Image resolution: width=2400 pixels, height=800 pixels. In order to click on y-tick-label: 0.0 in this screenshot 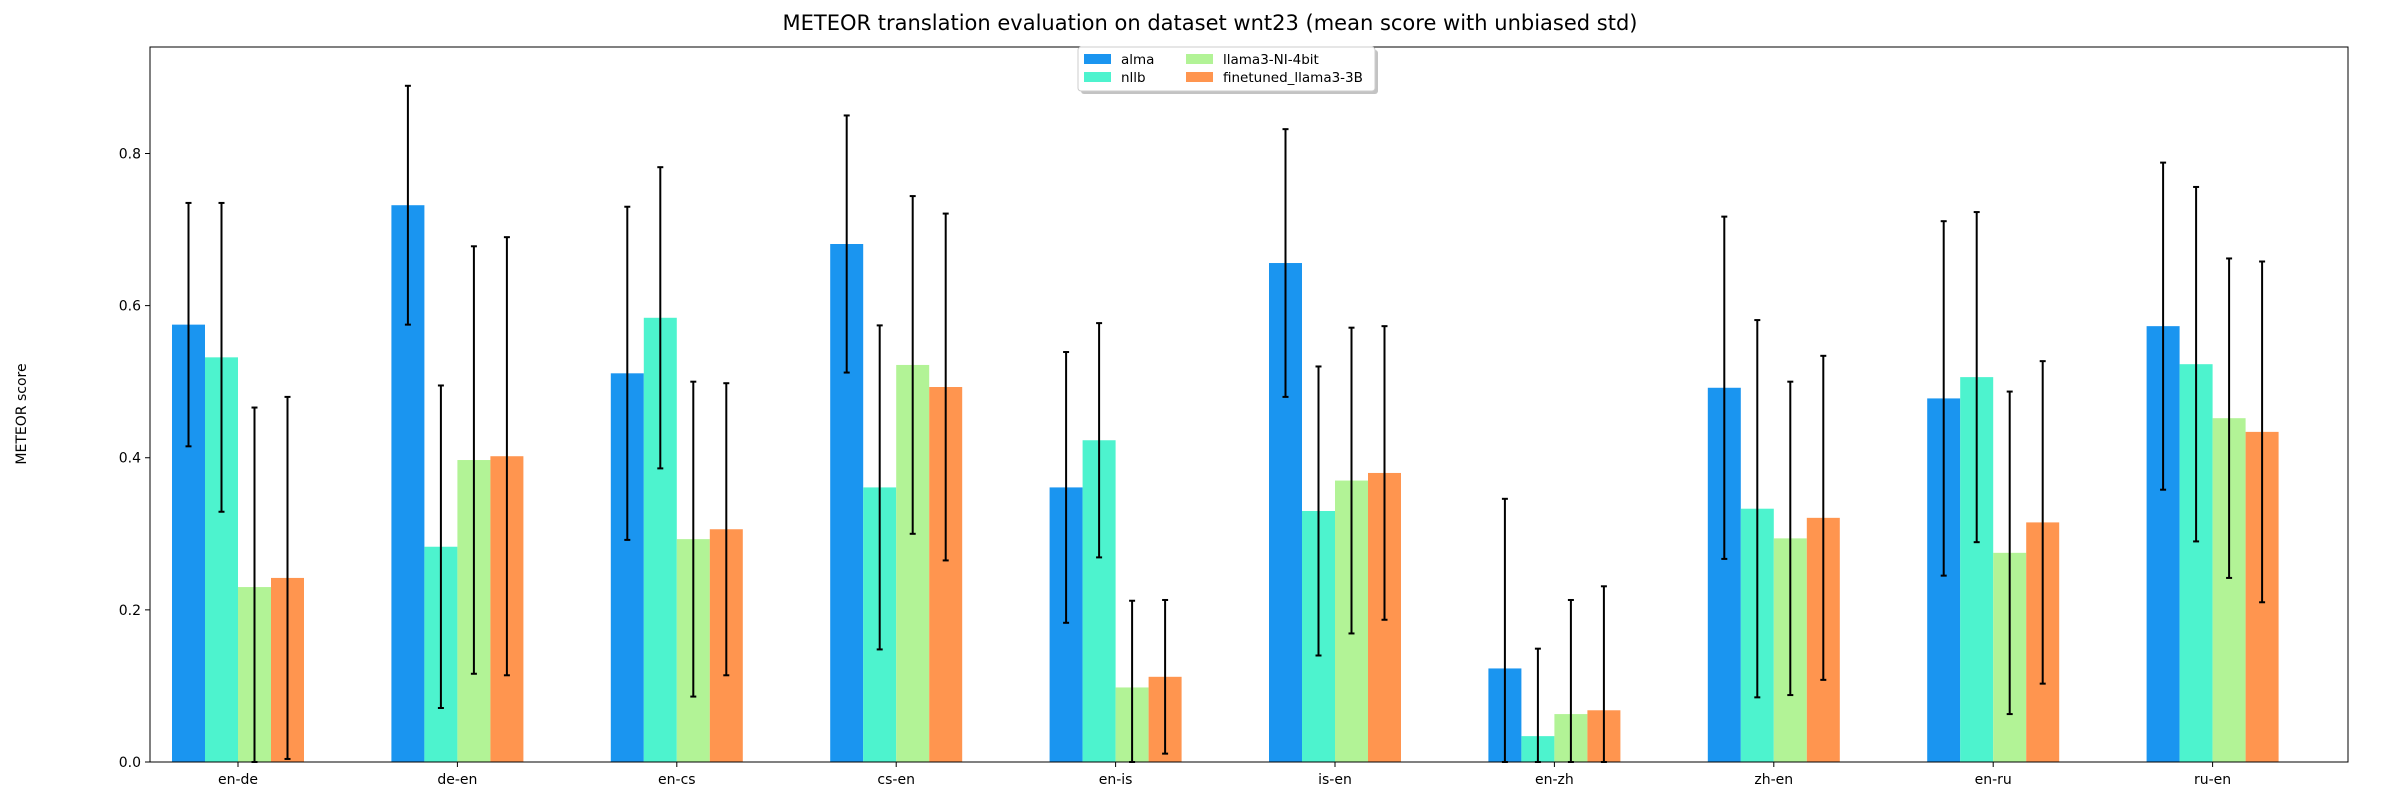, I will do `click(130, 763)`.